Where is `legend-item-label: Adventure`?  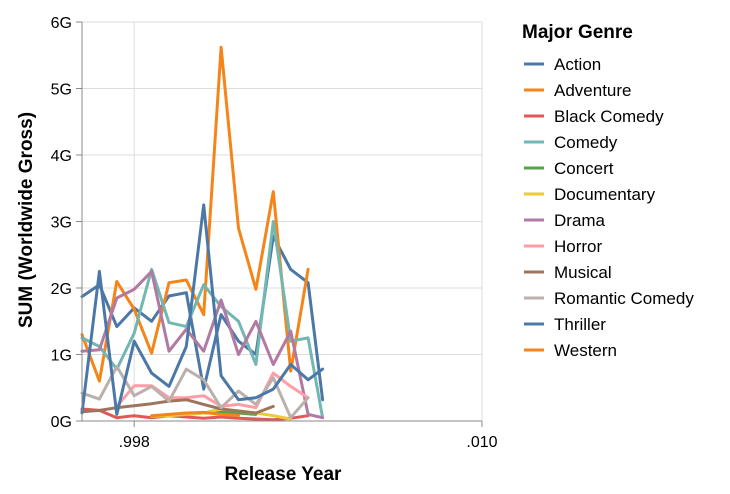
legend-item-label: Adventure is located at coordinates (593, 90).